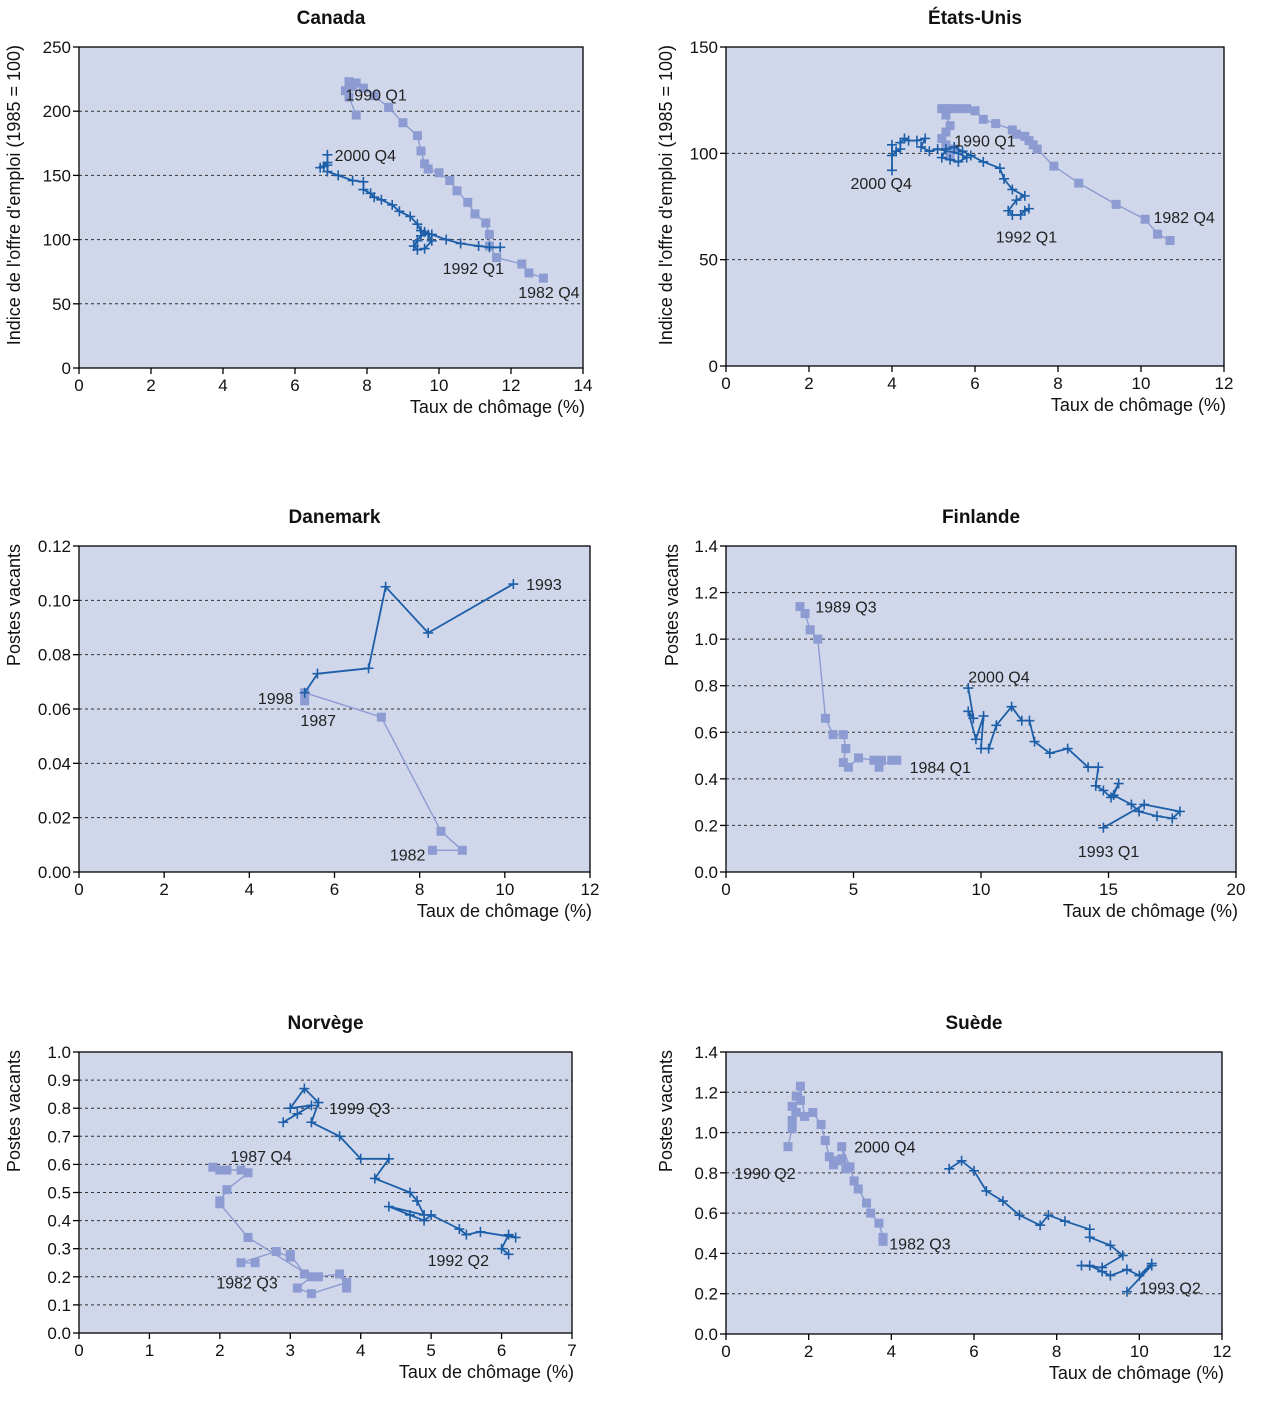 Image resolution: width=1269 pixels, height=1422 pixels. What do you see at coordinates (891, 1351) in the screenshot?
I see `x-tick-label: 4` at bounding box center [891, 1351].